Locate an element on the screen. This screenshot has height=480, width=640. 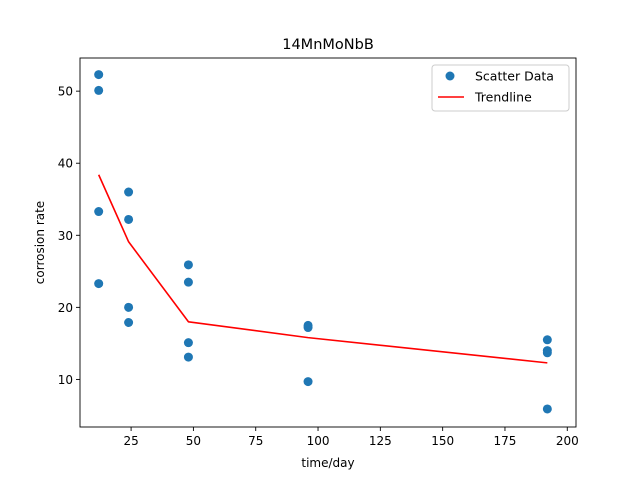
x-tick-label: 200 is located at coordinates (567, 441).